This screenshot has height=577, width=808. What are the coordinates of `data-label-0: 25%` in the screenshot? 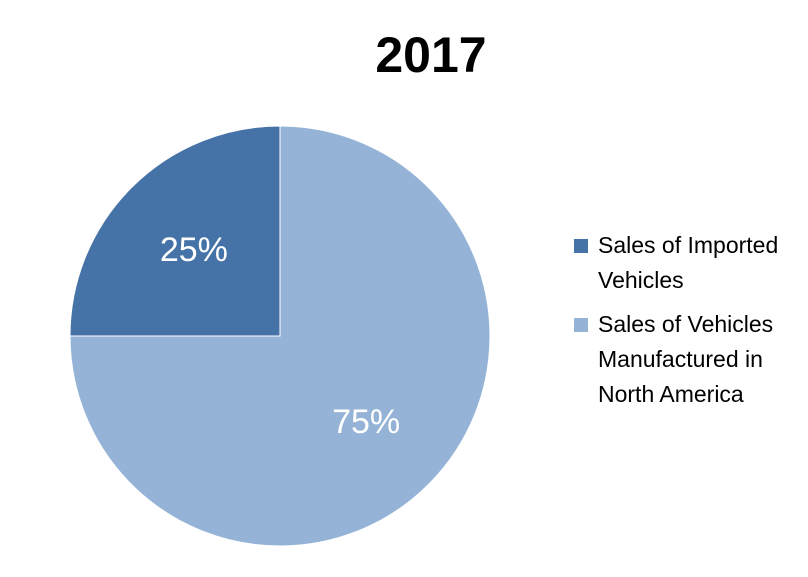 It's located at (194, 250).